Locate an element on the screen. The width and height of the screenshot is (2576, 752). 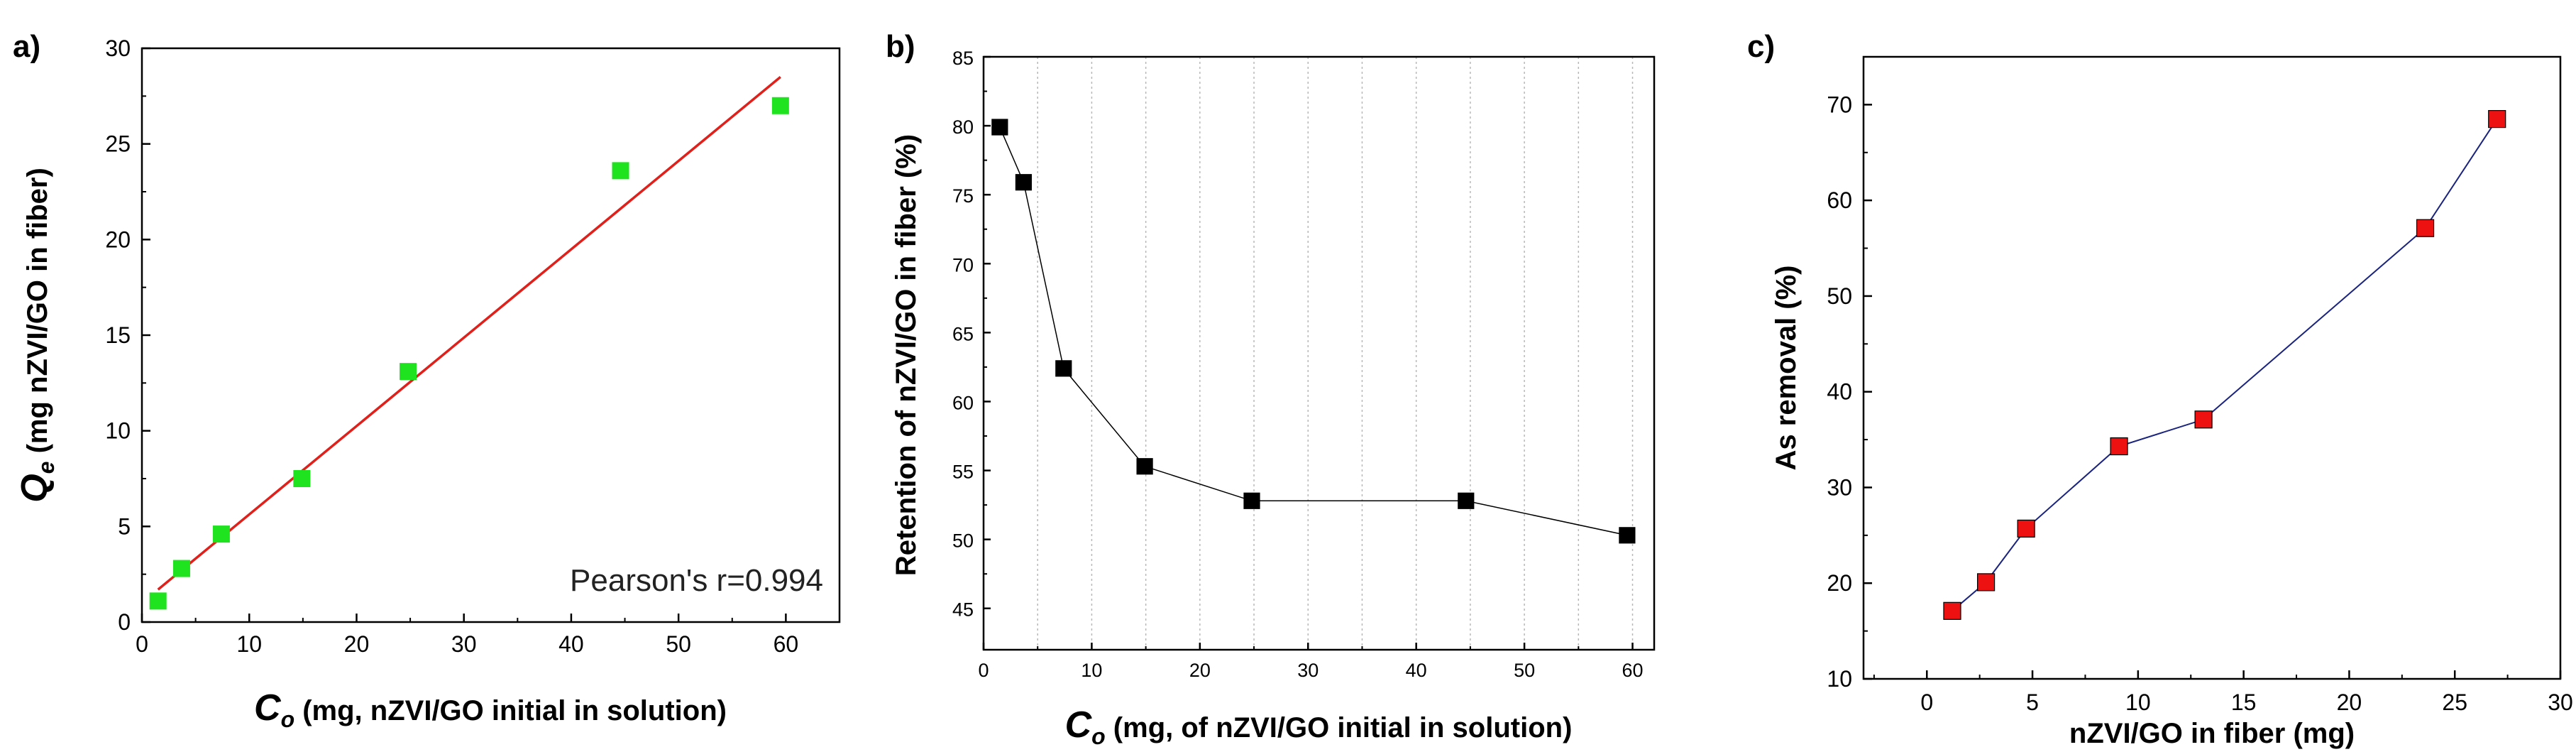
x-tick-label: 15 is located at coordinates (2244, 702).